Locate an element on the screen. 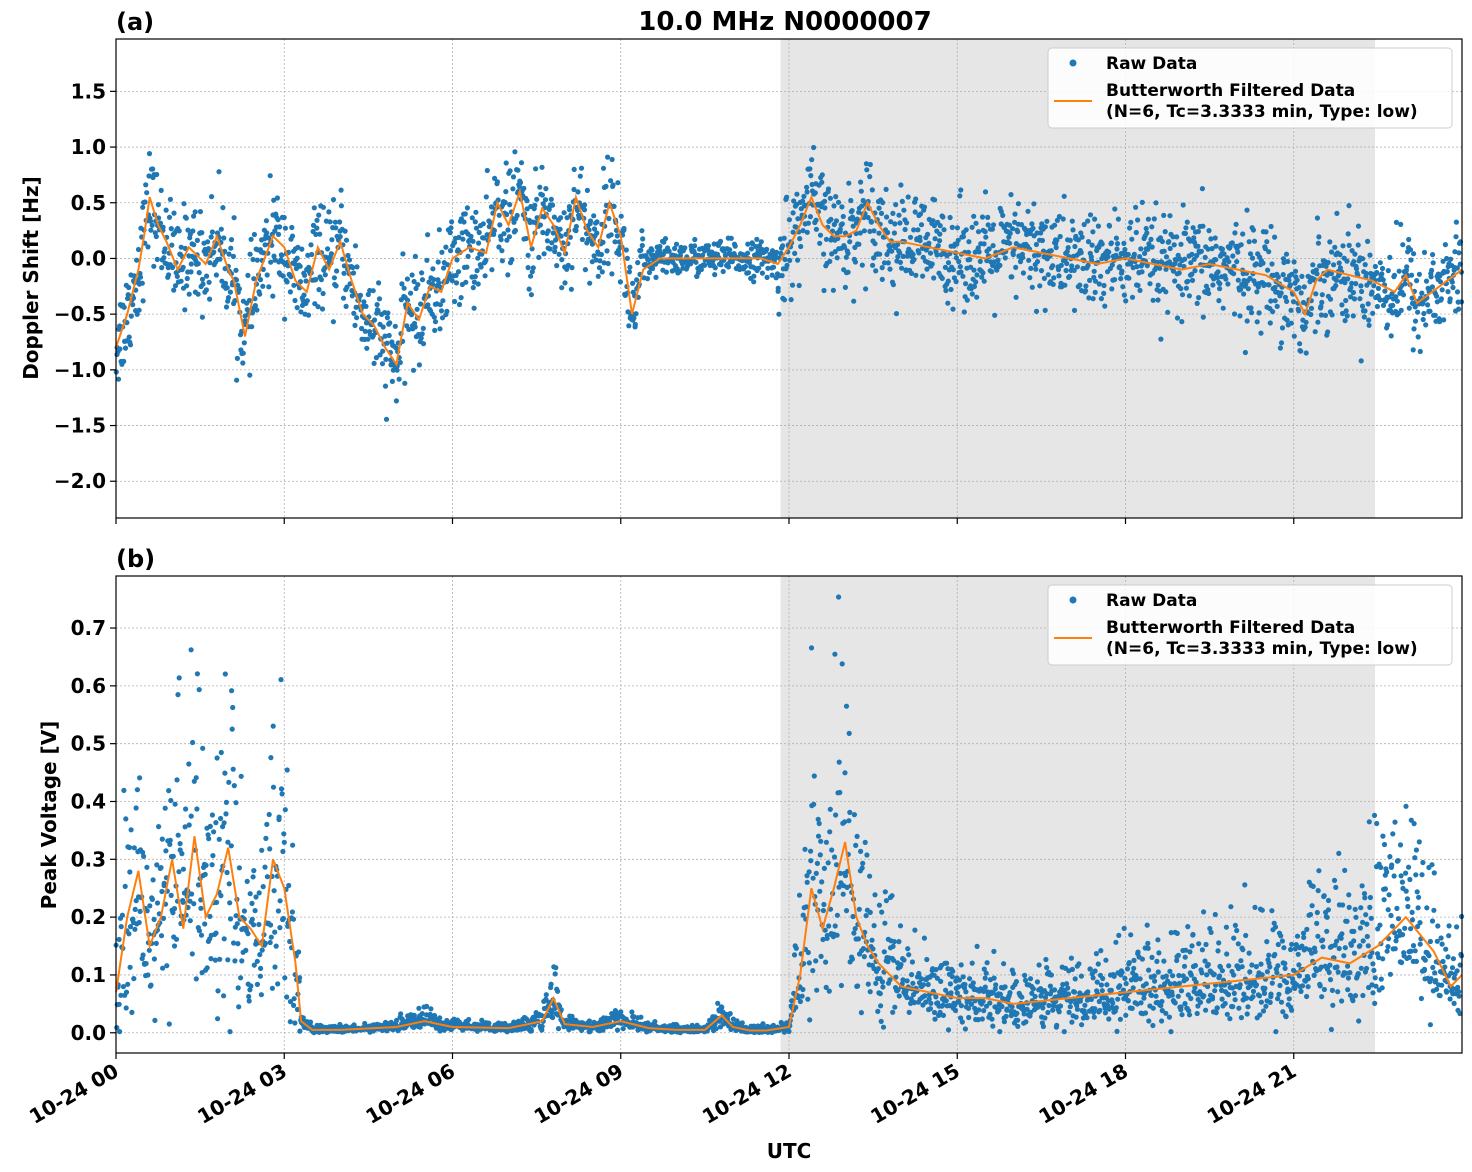  panel-b-label: (b) is located at coordinates (135, 559).